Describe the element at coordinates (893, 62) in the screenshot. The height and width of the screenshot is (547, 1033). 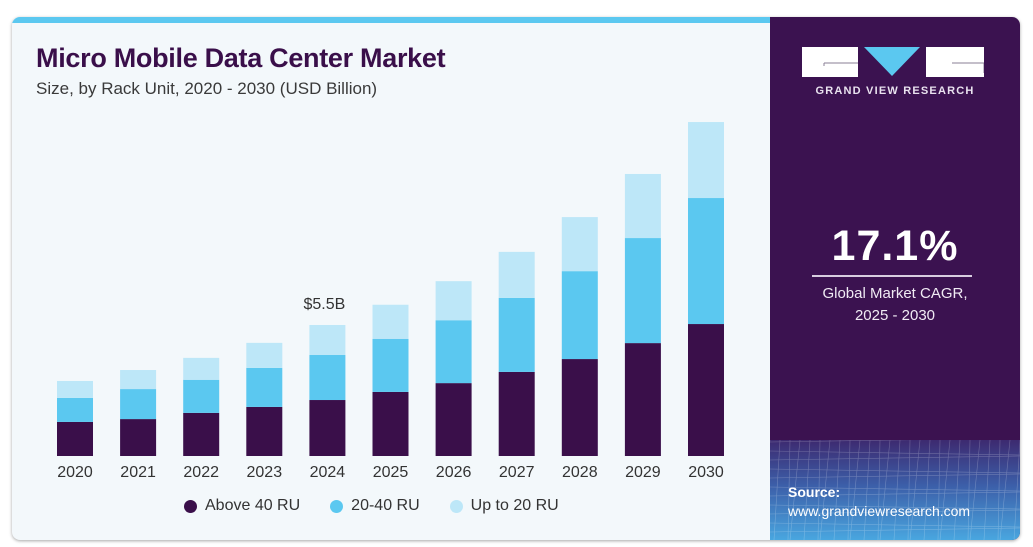
I see `grand-view-research-logo-icon` at that location.